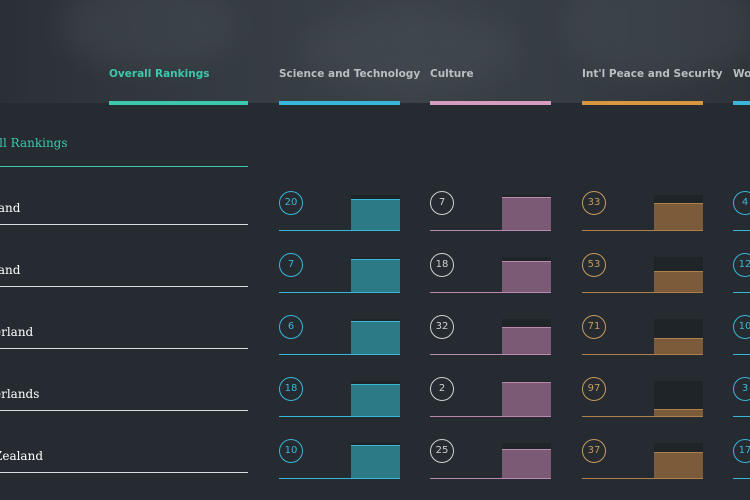 This screenshot has height=500, width=750. Describe the element at coordinates (642, 459) in the screenshot. I see `peace-rank-cell: 37` at that location.